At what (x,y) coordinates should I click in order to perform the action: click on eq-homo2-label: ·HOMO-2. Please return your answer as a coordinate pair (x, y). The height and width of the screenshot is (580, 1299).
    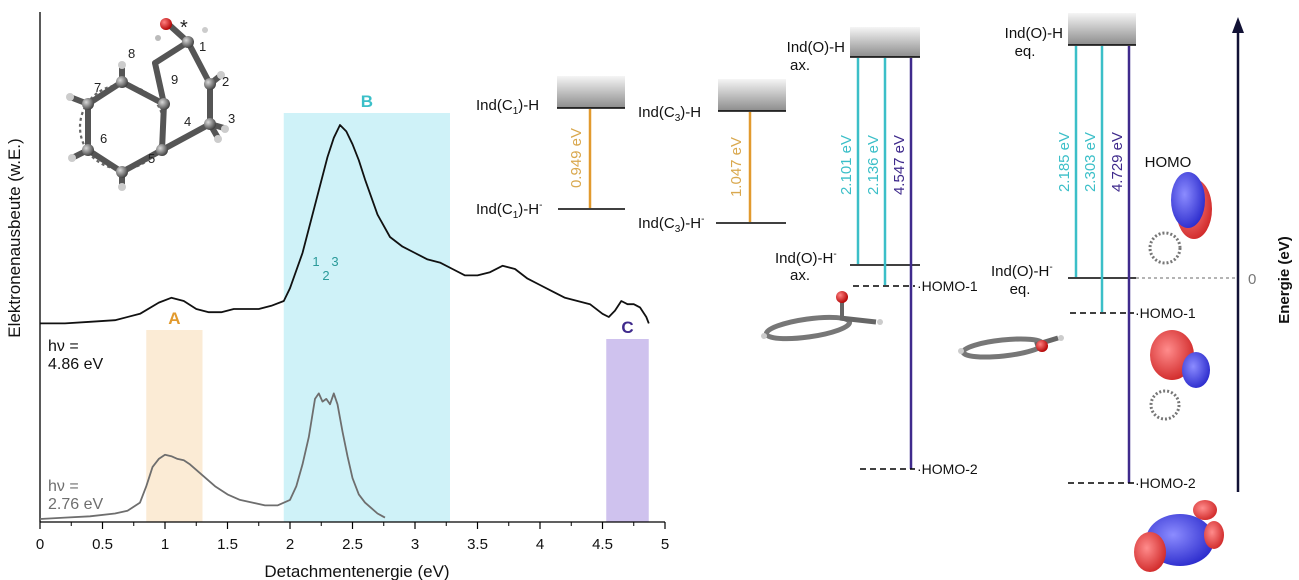
    Looking at the image, I should click on (1165, 483).